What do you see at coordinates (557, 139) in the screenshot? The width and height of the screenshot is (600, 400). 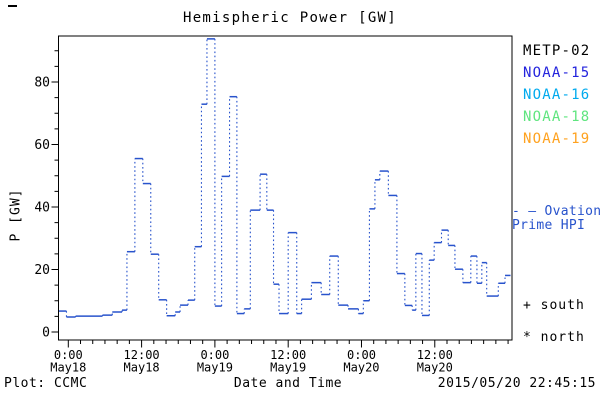 I see `legend-item-noaa-19: NOAA-19` at bounding box center [557, 139].